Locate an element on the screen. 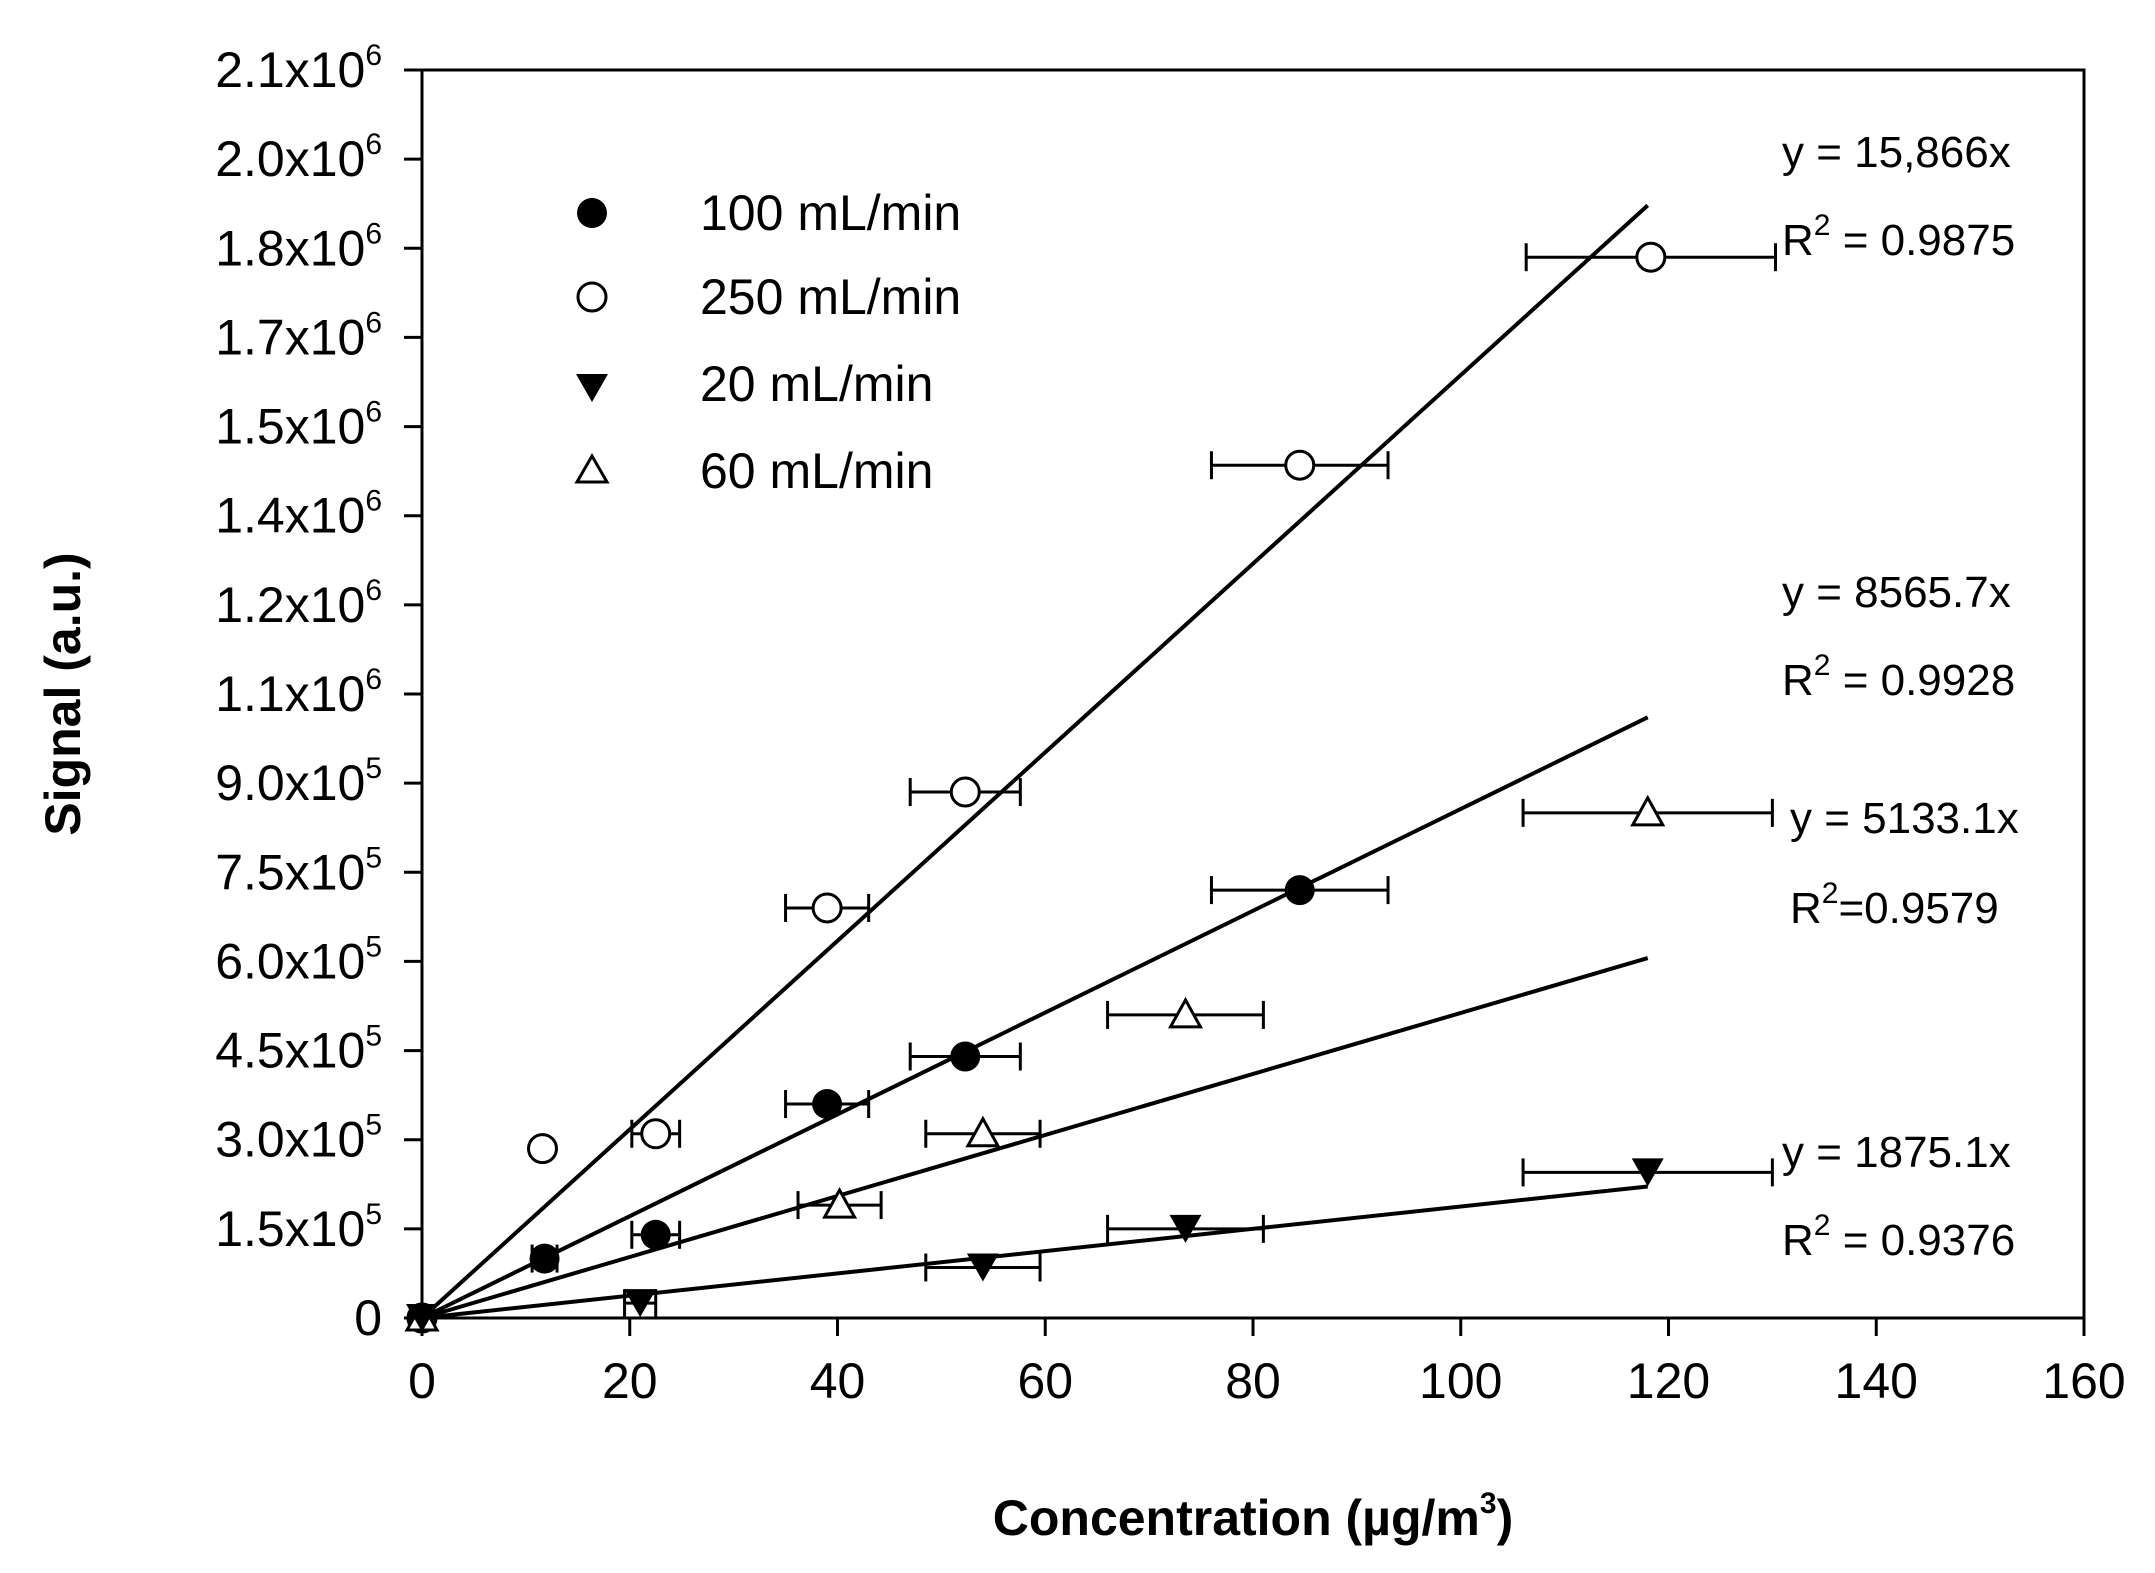 This screenshot has width=2155, height=1573. x-tick-label: 0 is located at coordinates (422, 1381).